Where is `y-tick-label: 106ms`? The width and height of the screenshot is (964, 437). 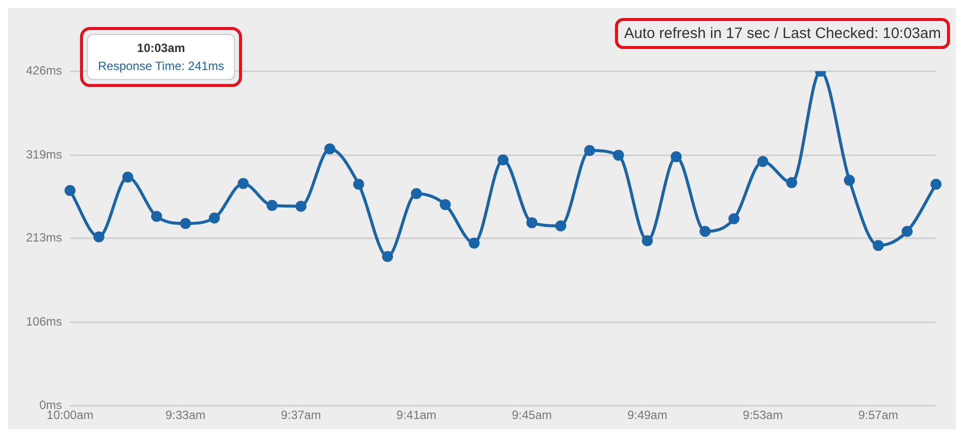
y-tick-label: 106ms is located at coordinates (44, 321).